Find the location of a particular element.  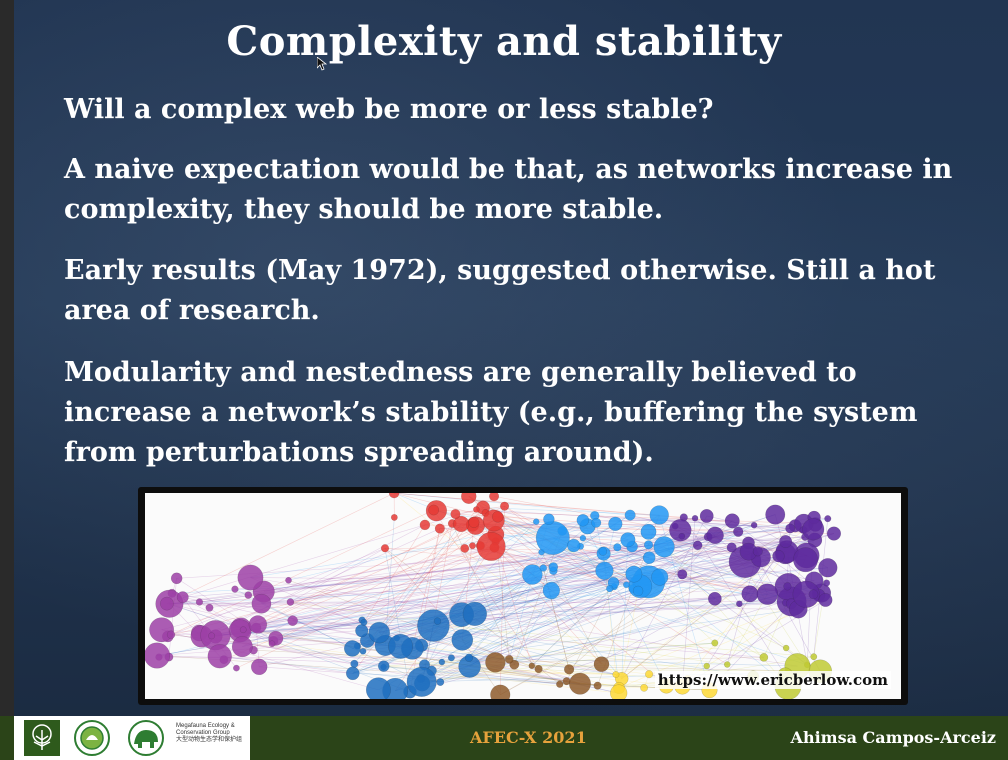

image-credit-url: https://www.ericberlow.com is located at coordinates (772, 680).